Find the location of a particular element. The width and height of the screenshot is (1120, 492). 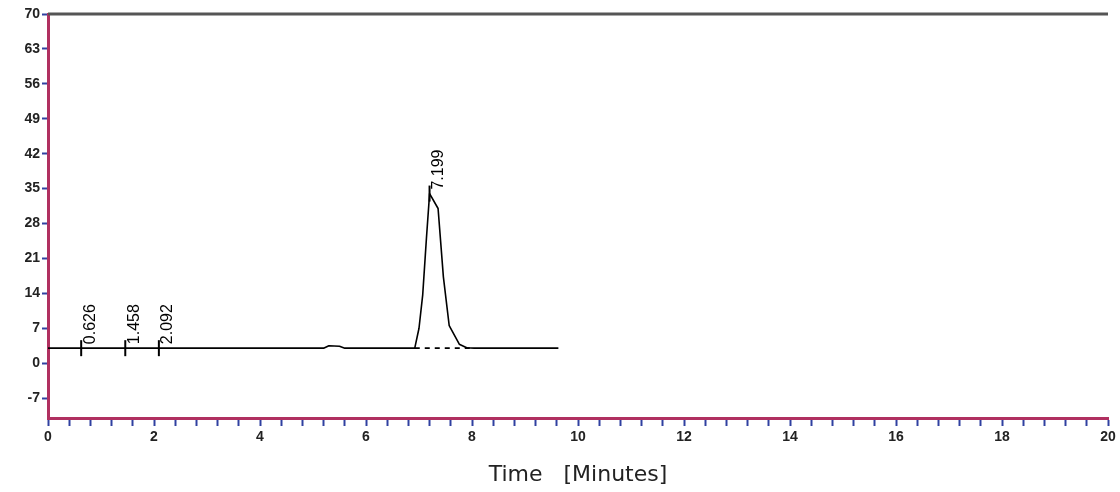

y-tick-label: 42 is located at coordinates (32, 152).